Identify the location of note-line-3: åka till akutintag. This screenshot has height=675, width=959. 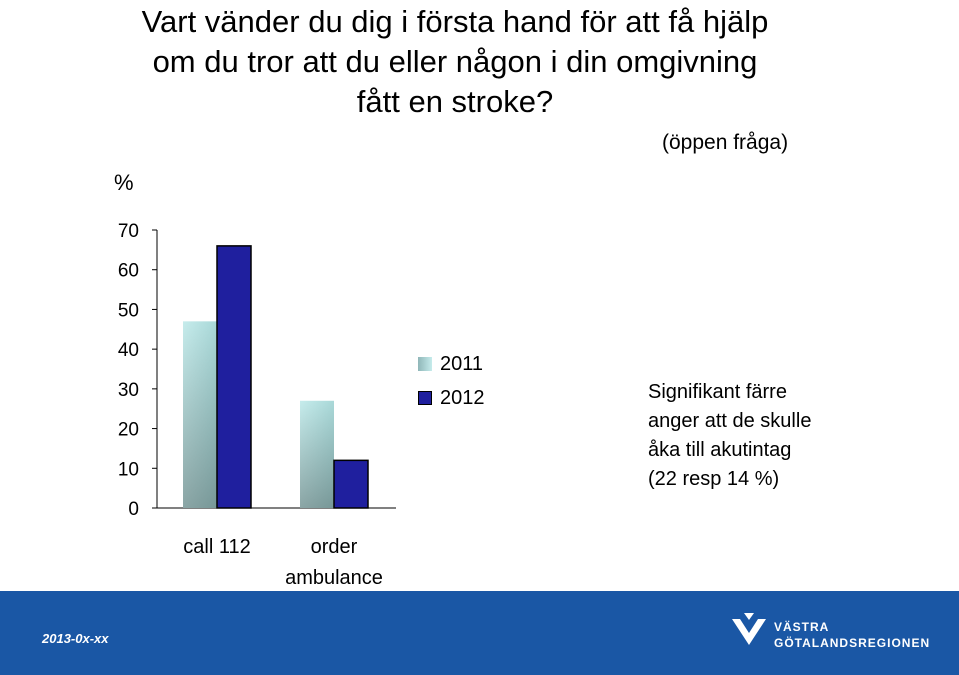
(720, 450).